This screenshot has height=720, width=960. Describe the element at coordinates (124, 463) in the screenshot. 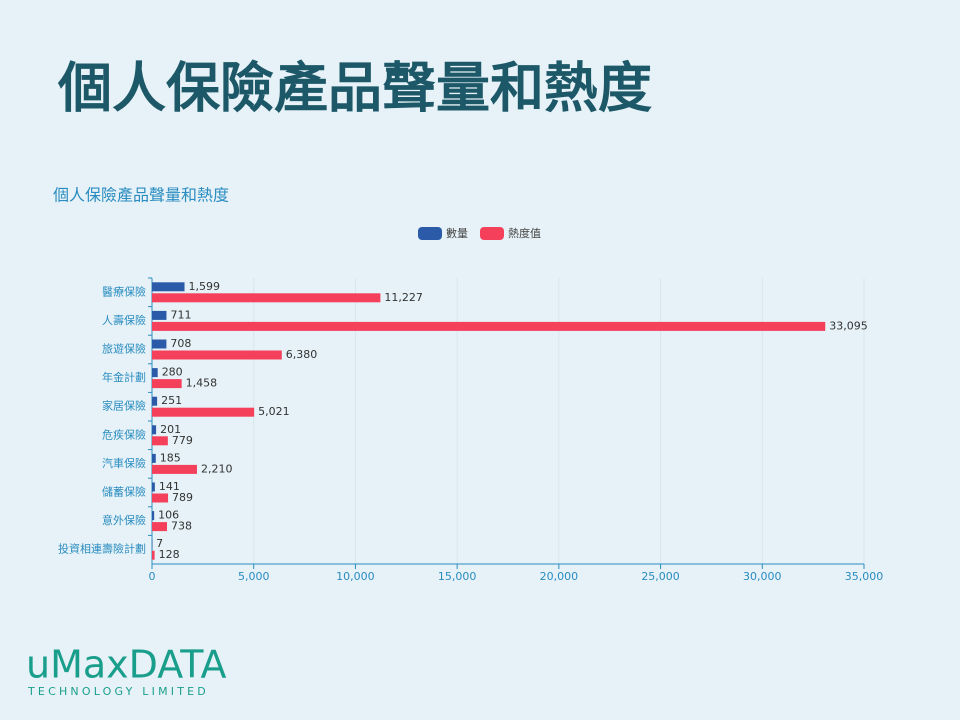

I see `y-tick-label: 汽車保險` at that location.